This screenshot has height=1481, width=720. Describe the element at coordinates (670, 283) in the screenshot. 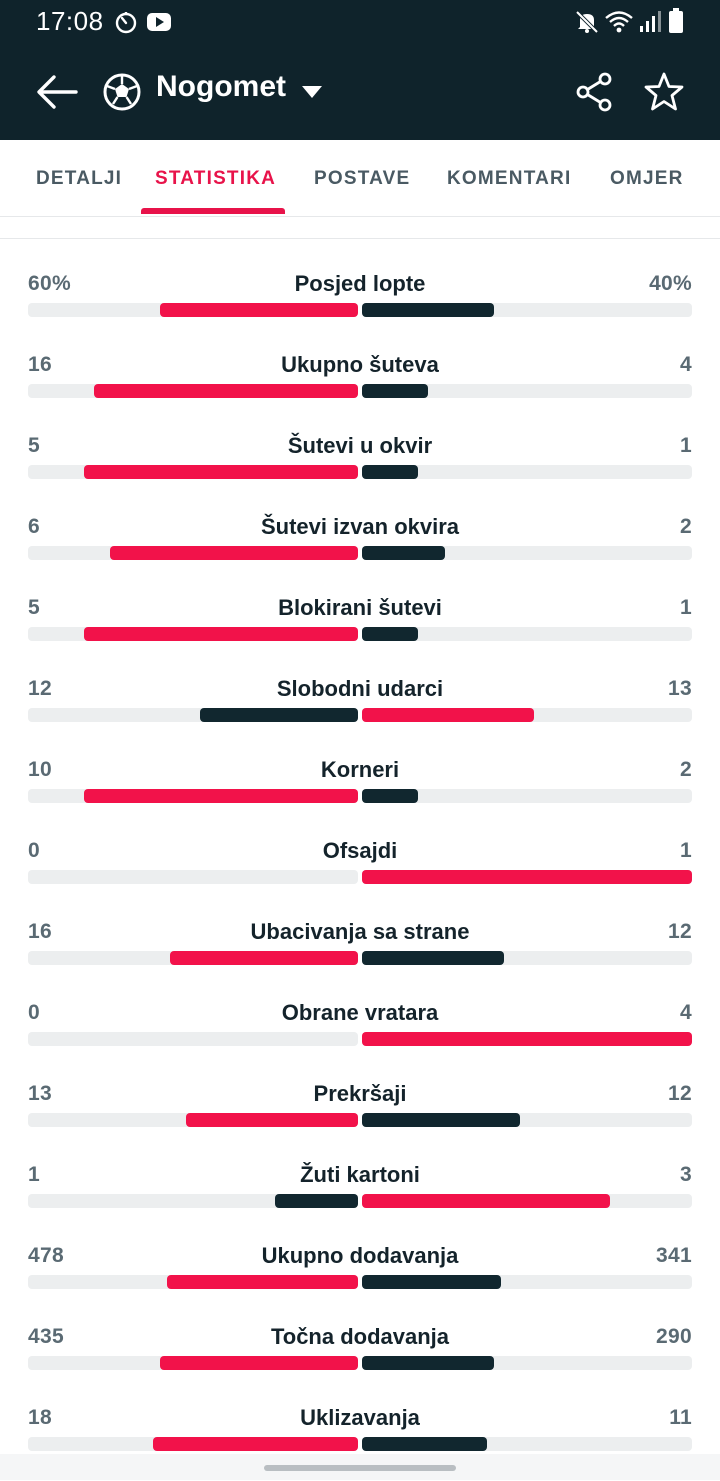

I see `away-value: 40%` at that location.